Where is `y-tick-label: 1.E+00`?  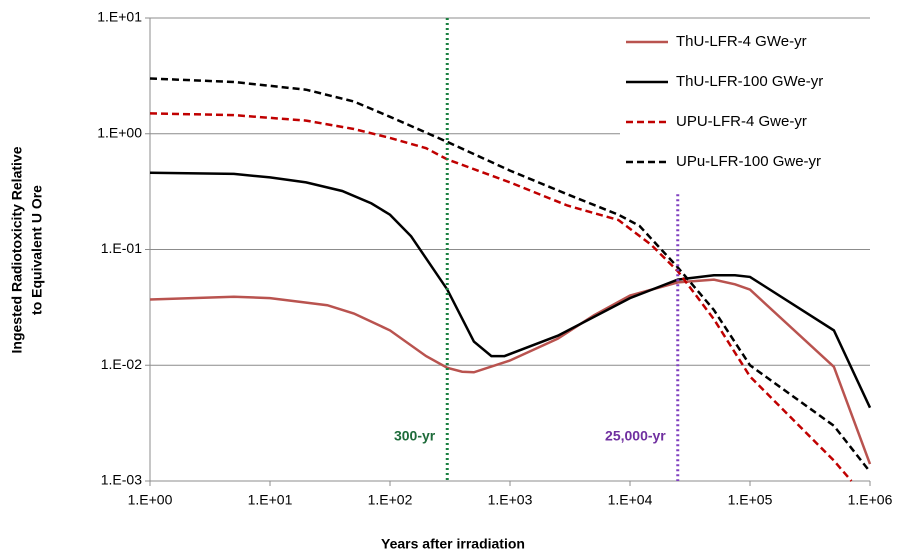
y-tick-label: 1.E+00 is located at coordinates (119, 132).